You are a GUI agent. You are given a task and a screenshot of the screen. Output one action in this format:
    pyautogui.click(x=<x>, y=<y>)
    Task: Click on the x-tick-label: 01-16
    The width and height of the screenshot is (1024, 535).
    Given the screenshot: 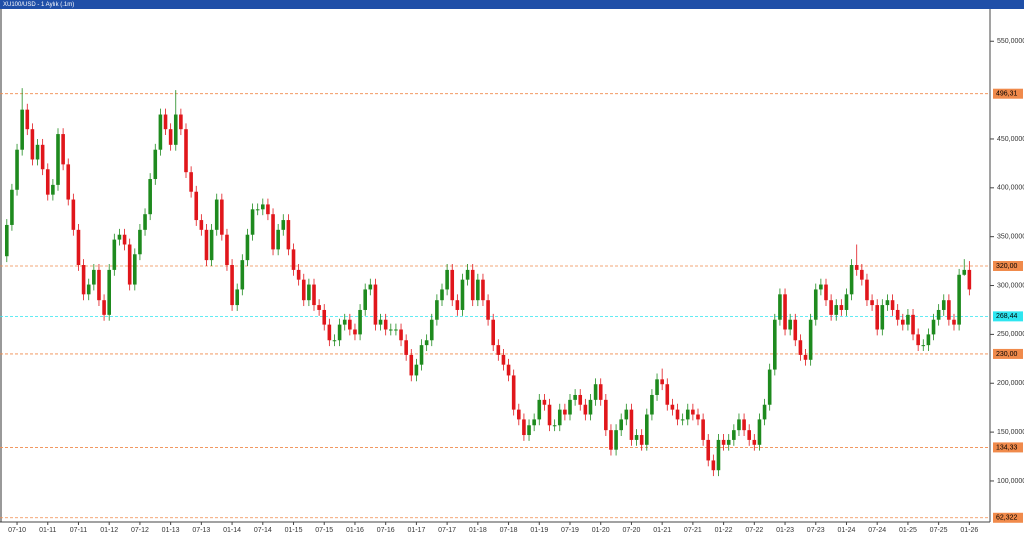 What is the action you would take?
    pyautogui.click(x=355, y=530)
    